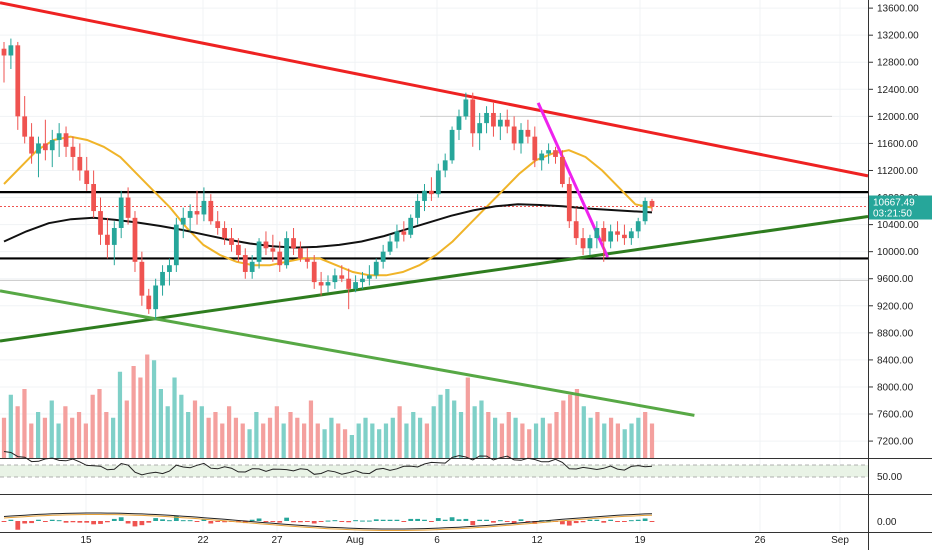  What do you see at coordinates (328, 463) in the screenshot?
I see `rsi-line` at bounding box center [328, 463].